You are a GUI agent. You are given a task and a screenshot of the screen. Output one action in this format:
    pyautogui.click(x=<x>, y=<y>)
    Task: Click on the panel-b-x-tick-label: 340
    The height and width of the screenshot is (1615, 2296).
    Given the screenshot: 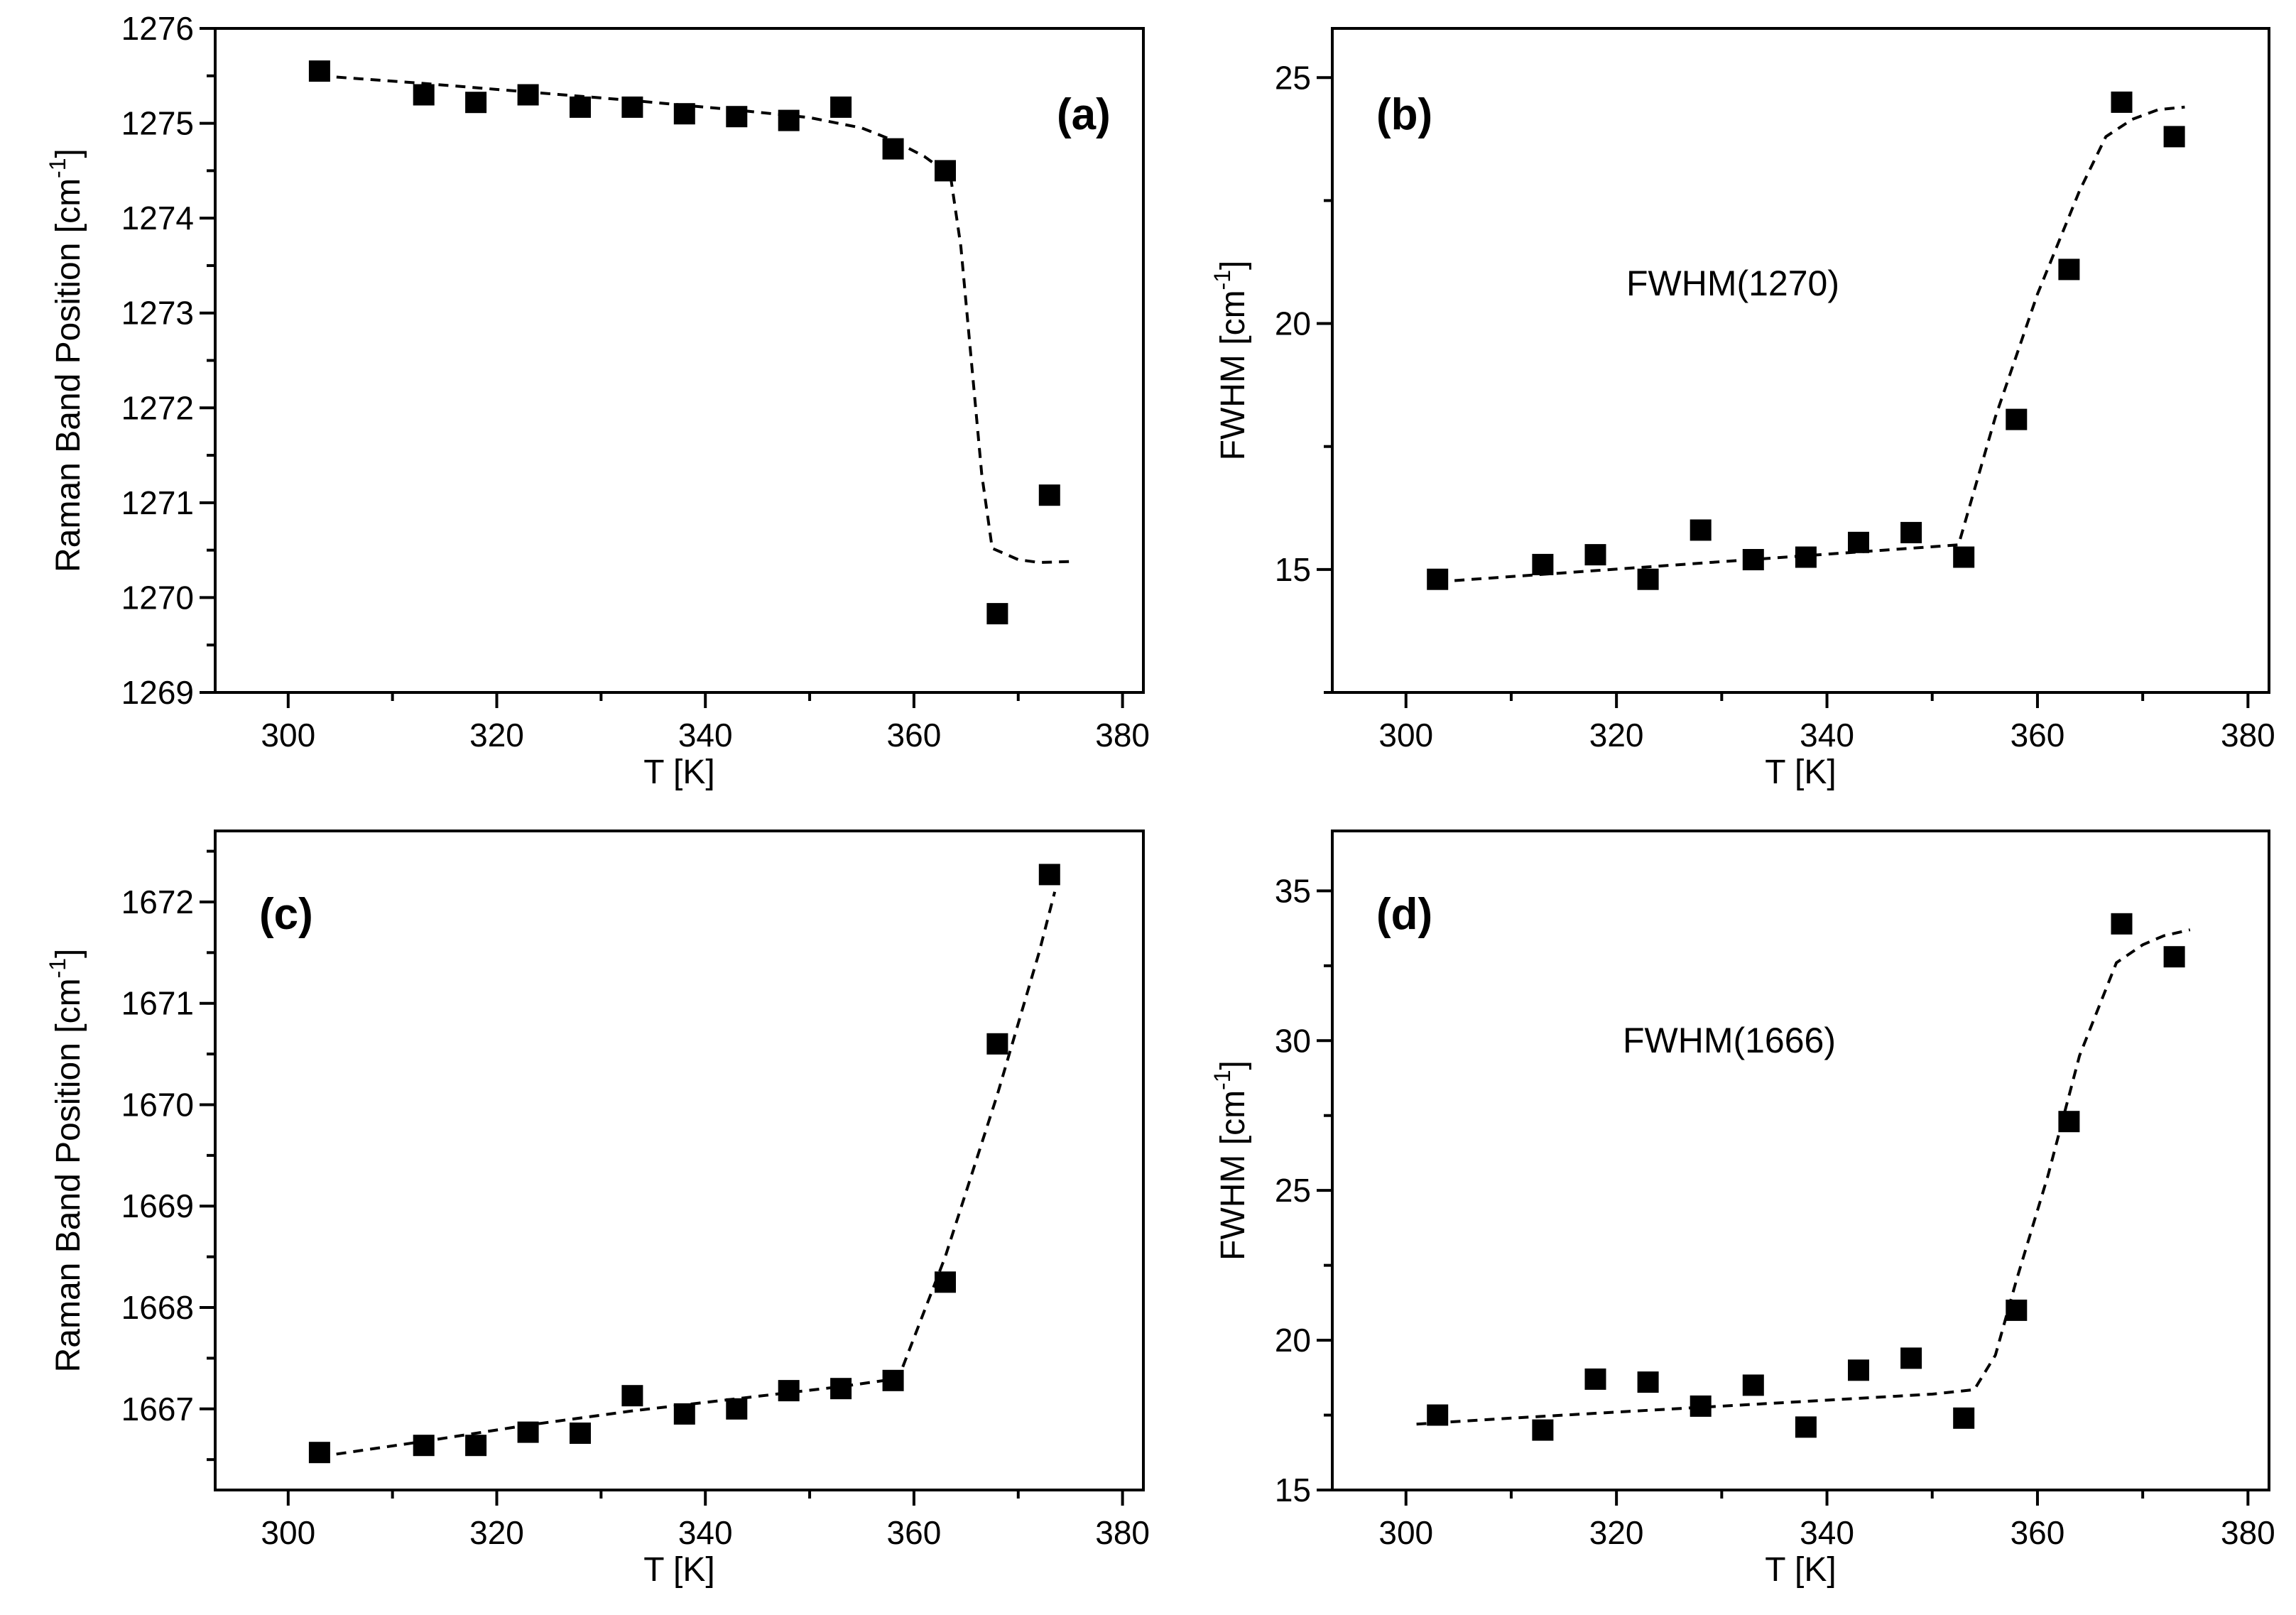 What is the action you would take?
    pyautogui.click(x=1827, y=735)
    